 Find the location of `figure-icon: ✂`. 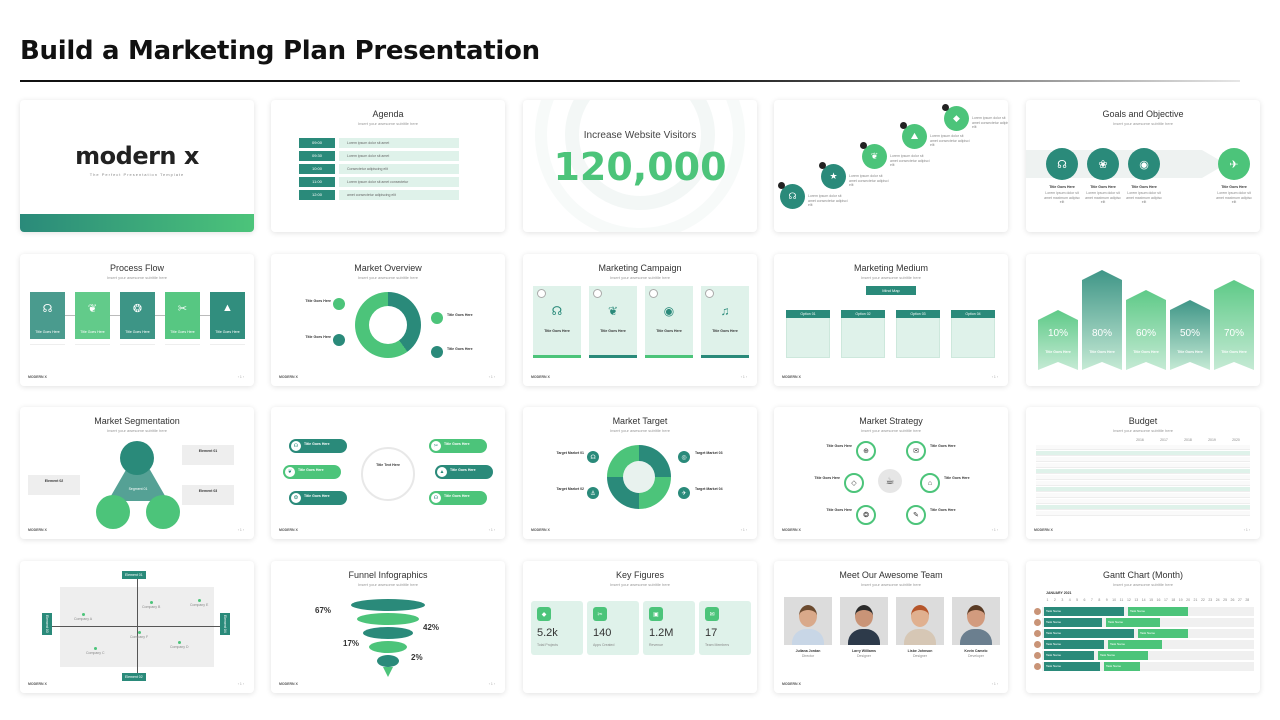

figure-icon: ✂ is located at coordinates (600, 614).